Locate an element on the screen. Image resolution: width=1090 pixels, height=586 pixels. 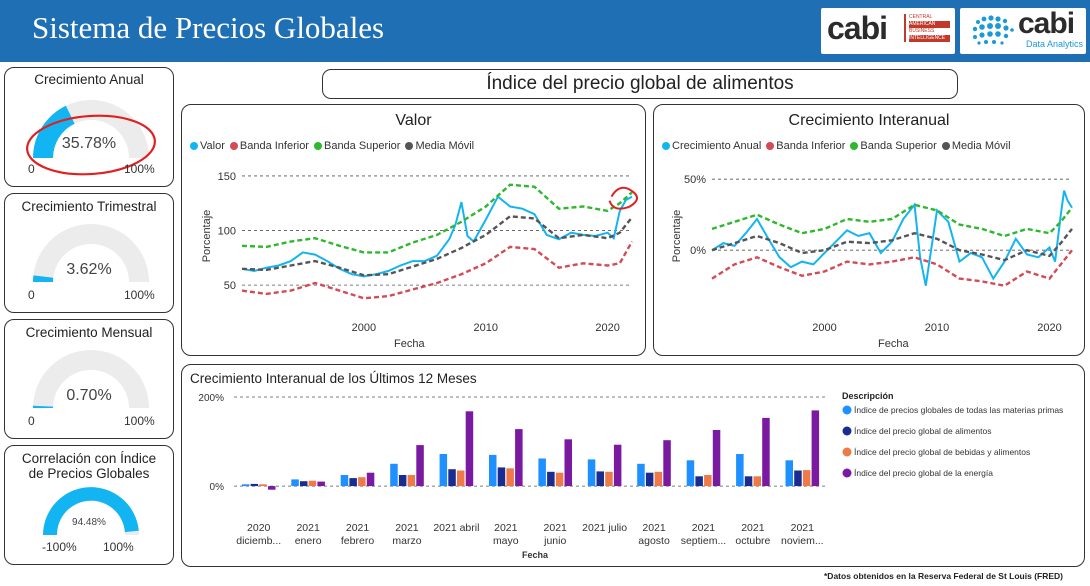
x-tick-label: 2021 abril is located at coordinates (456, 528).